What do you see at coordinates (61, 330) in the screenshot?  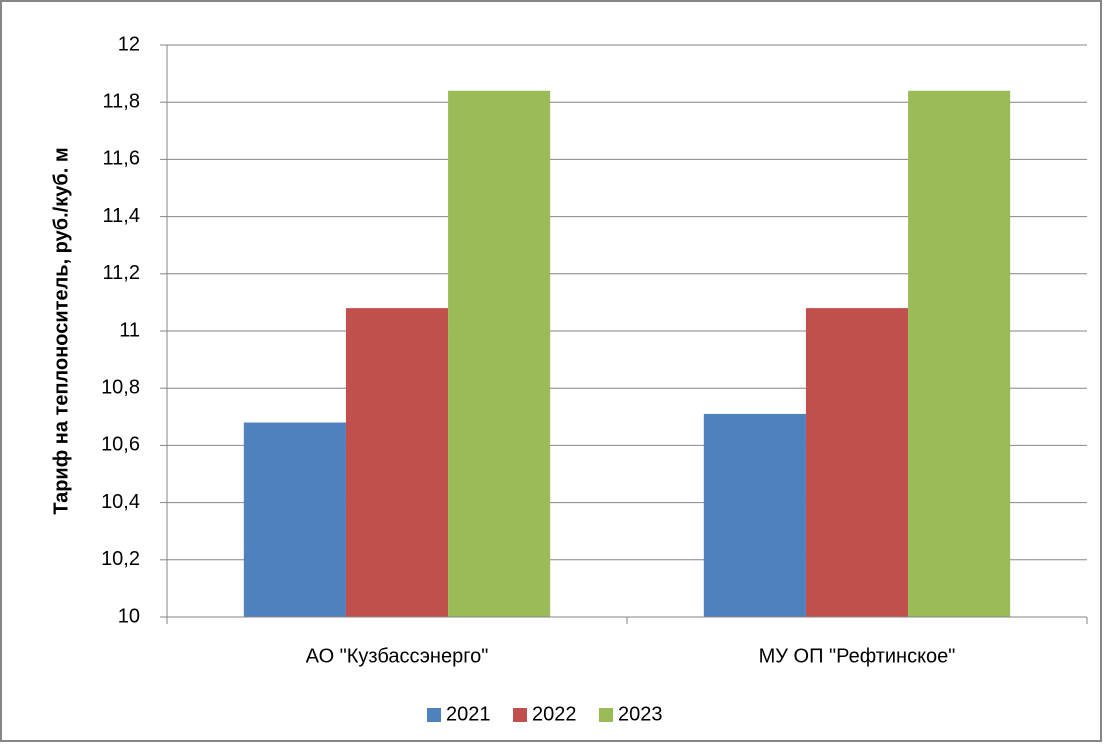 I see `y-axis-title: Тариф на теплоноситель, руб./куб. м` at bounding box center [61, 330].